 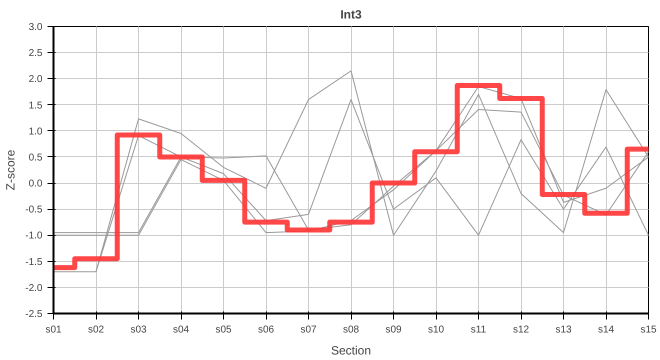 What do you see at coordinates (35, 80) in the screenshot?
I see `y-tick-label: 2.0` at bounding box center [35, 80].